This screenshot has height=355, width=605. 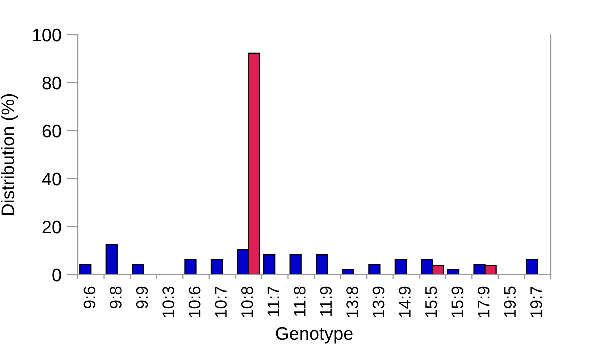 I want to click on x-tick-label: 10:8, so click(x=247, y=302).